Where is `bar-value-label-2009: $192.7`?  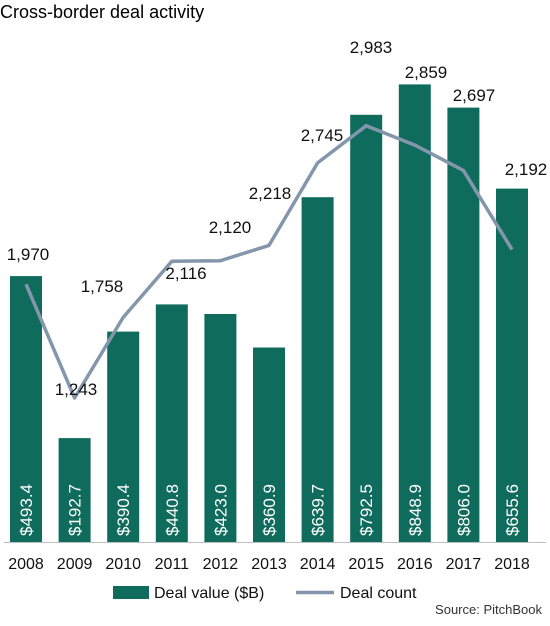
bar-value-label-2009: $192.7 is located at coordinates (75, 510).